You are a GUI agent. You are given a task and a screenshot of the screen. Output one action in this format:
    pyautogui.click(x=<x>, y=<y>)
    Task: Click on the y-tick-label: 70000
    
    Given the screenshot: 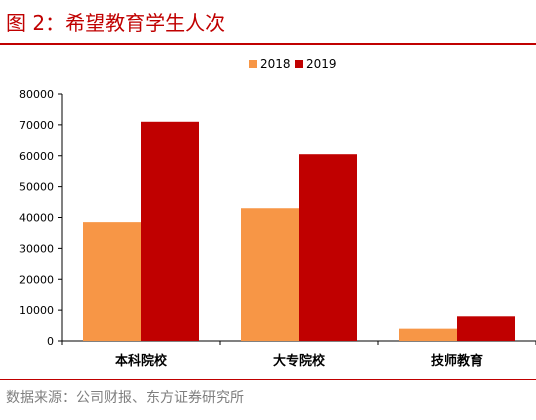 What is the action you would take?
    pyautogui.click(x=36, y=125)
    